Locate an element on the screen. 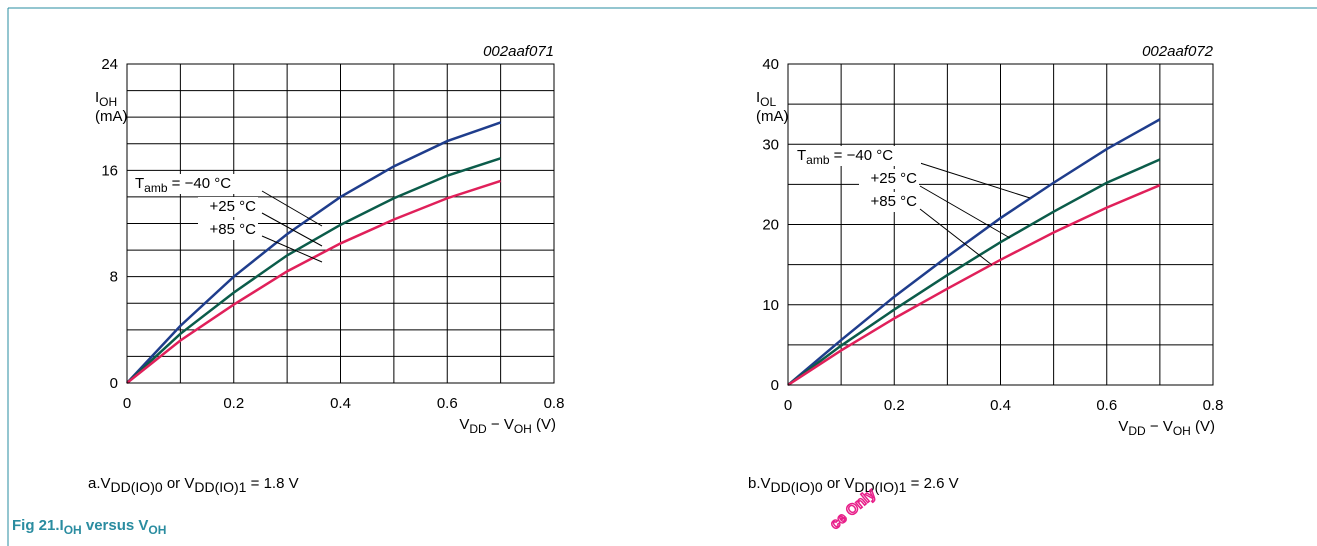 The height and width of the screenshot is (546, 1317). y-axis-label: IOL is located at coordinates (766, 99).